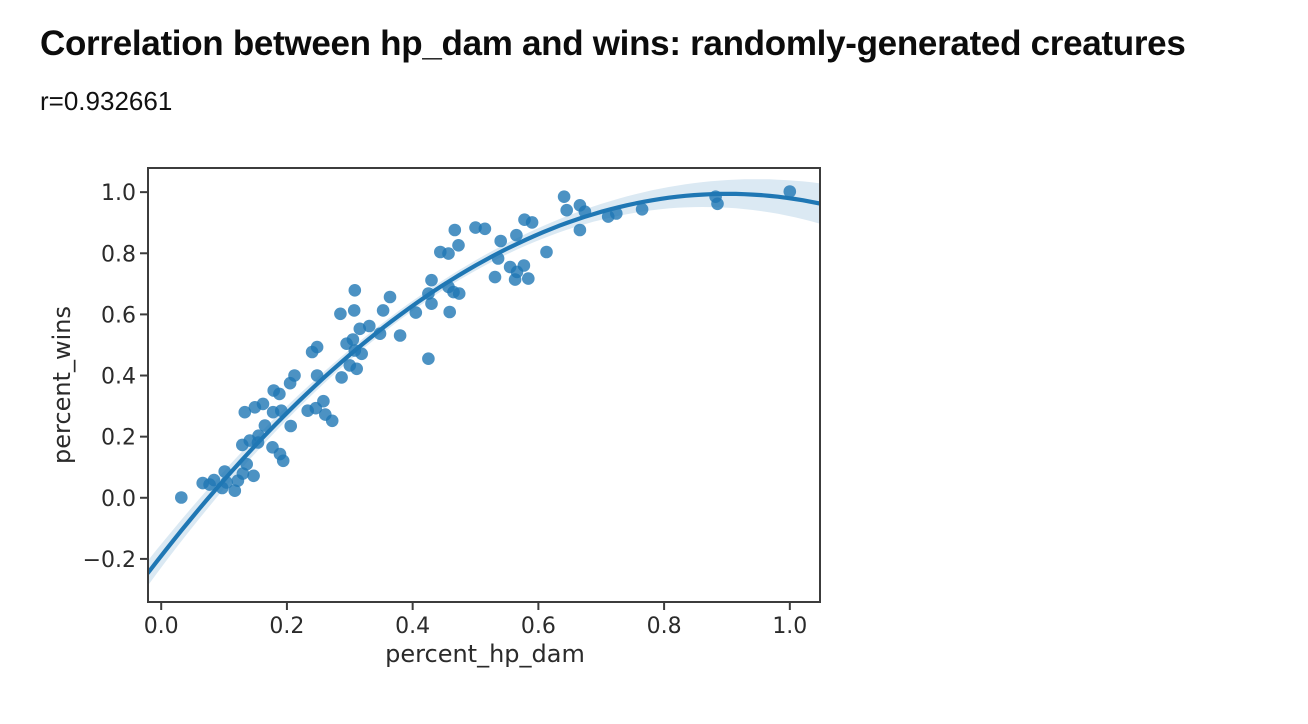 This screenshot has height=724, width=1308. I want to click on y-tick-label: 1.0, so click(118, 193).